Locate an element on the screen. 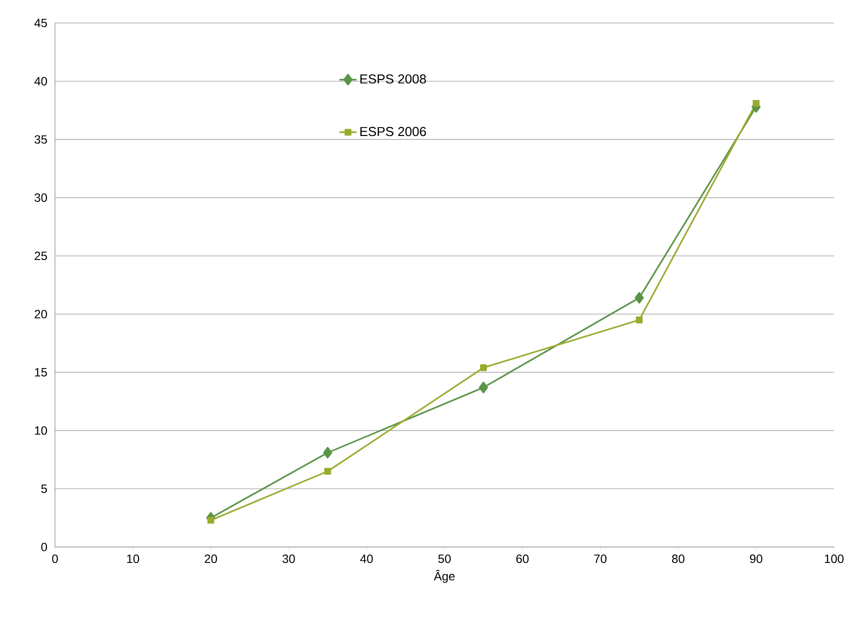  x-axis-title: Âge is located at coordinates (444, 576).